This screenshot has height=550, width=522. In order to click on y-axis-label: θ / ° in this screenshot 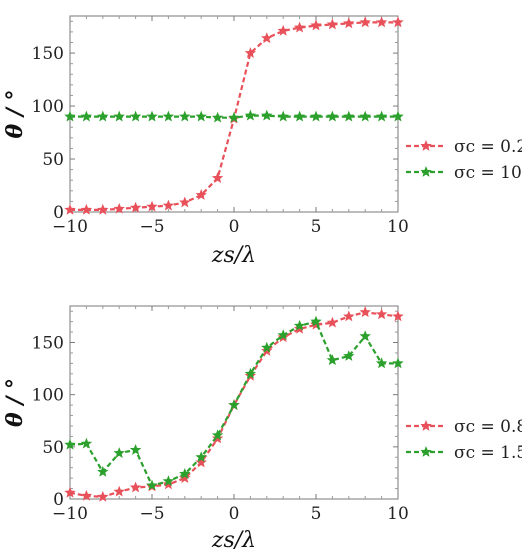, I will do `click(15, 402)`.